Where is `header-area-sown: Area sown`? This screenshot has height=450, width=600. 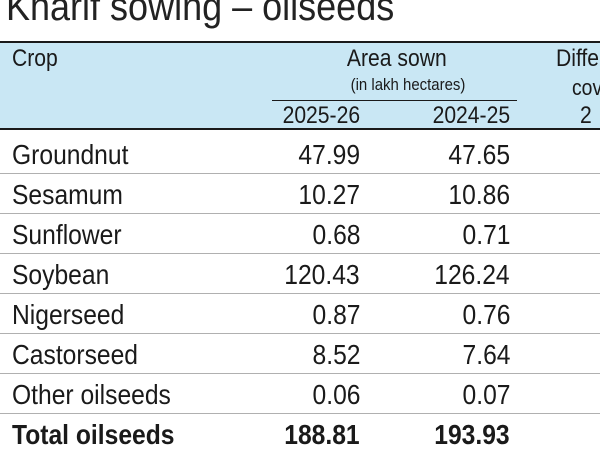 header-area-sown: Area sown is located at coordinates (422, 59).